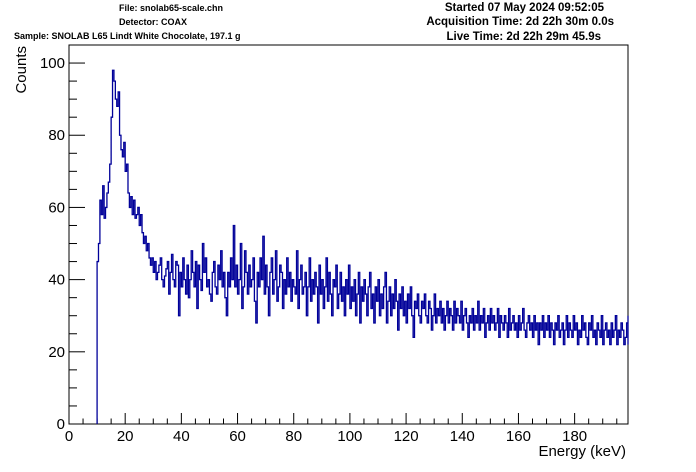  What do you see at coordinates (56, 280) in the screenshot?
I see `y-tick-label: 40` at bounding box center [56, 280].